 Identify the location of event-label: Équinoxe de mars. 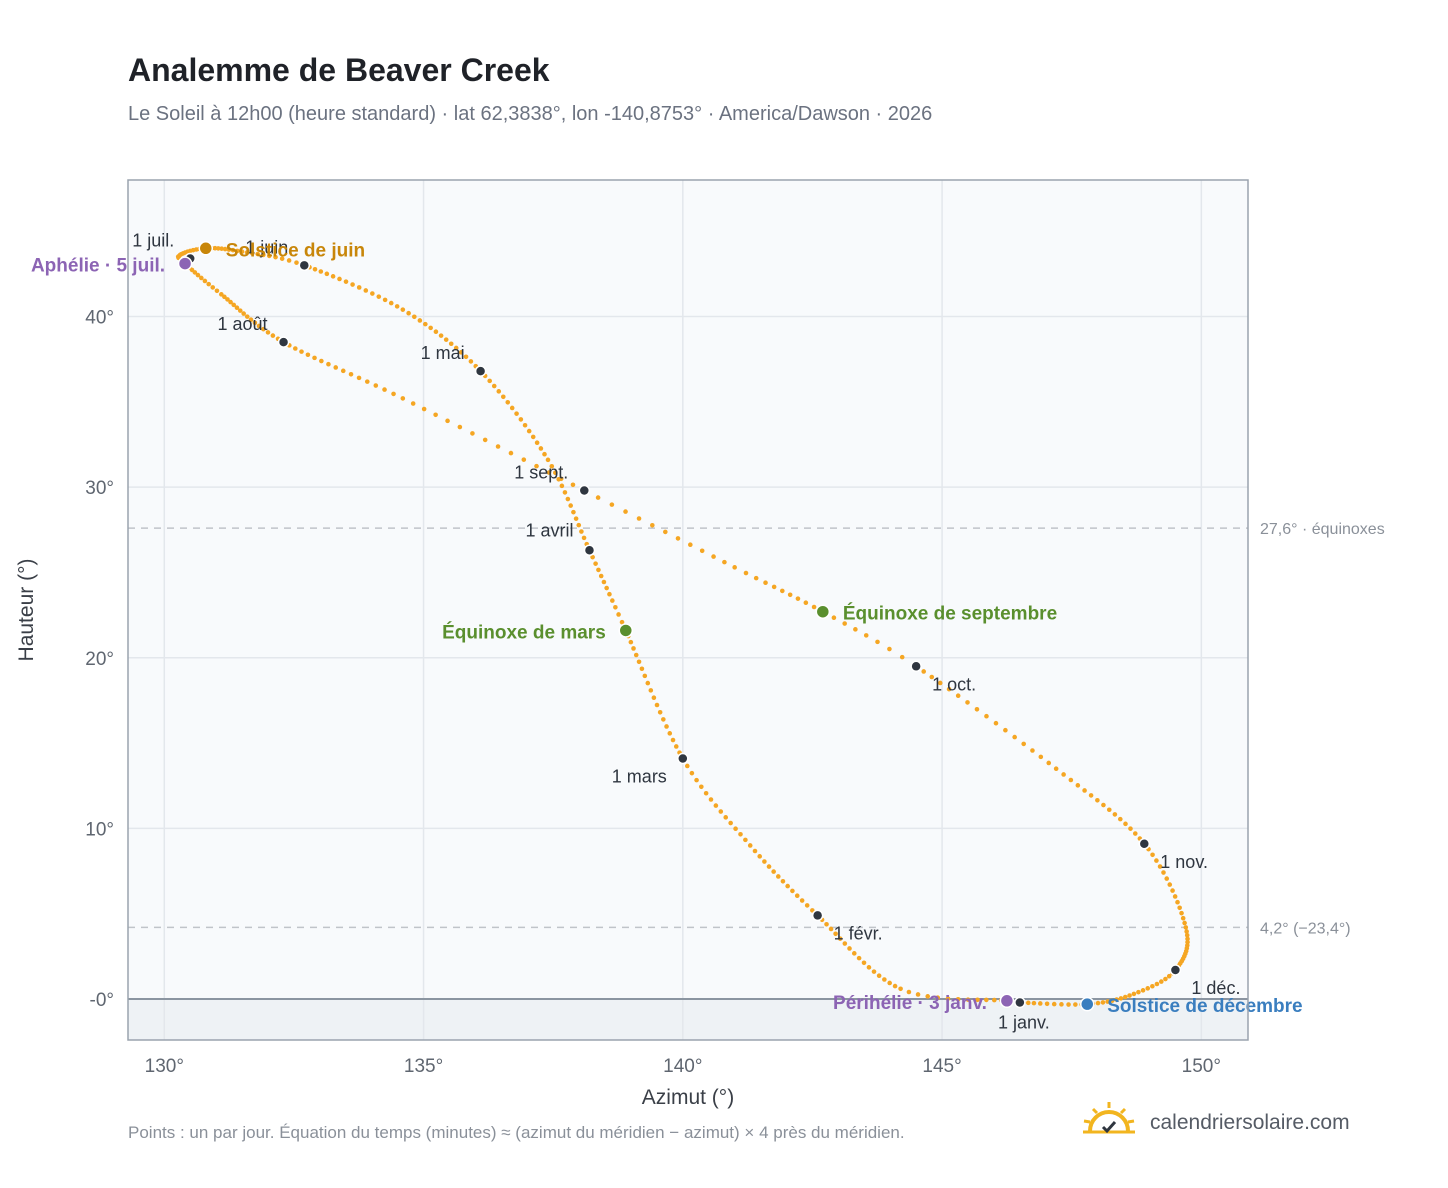
(524, 632).